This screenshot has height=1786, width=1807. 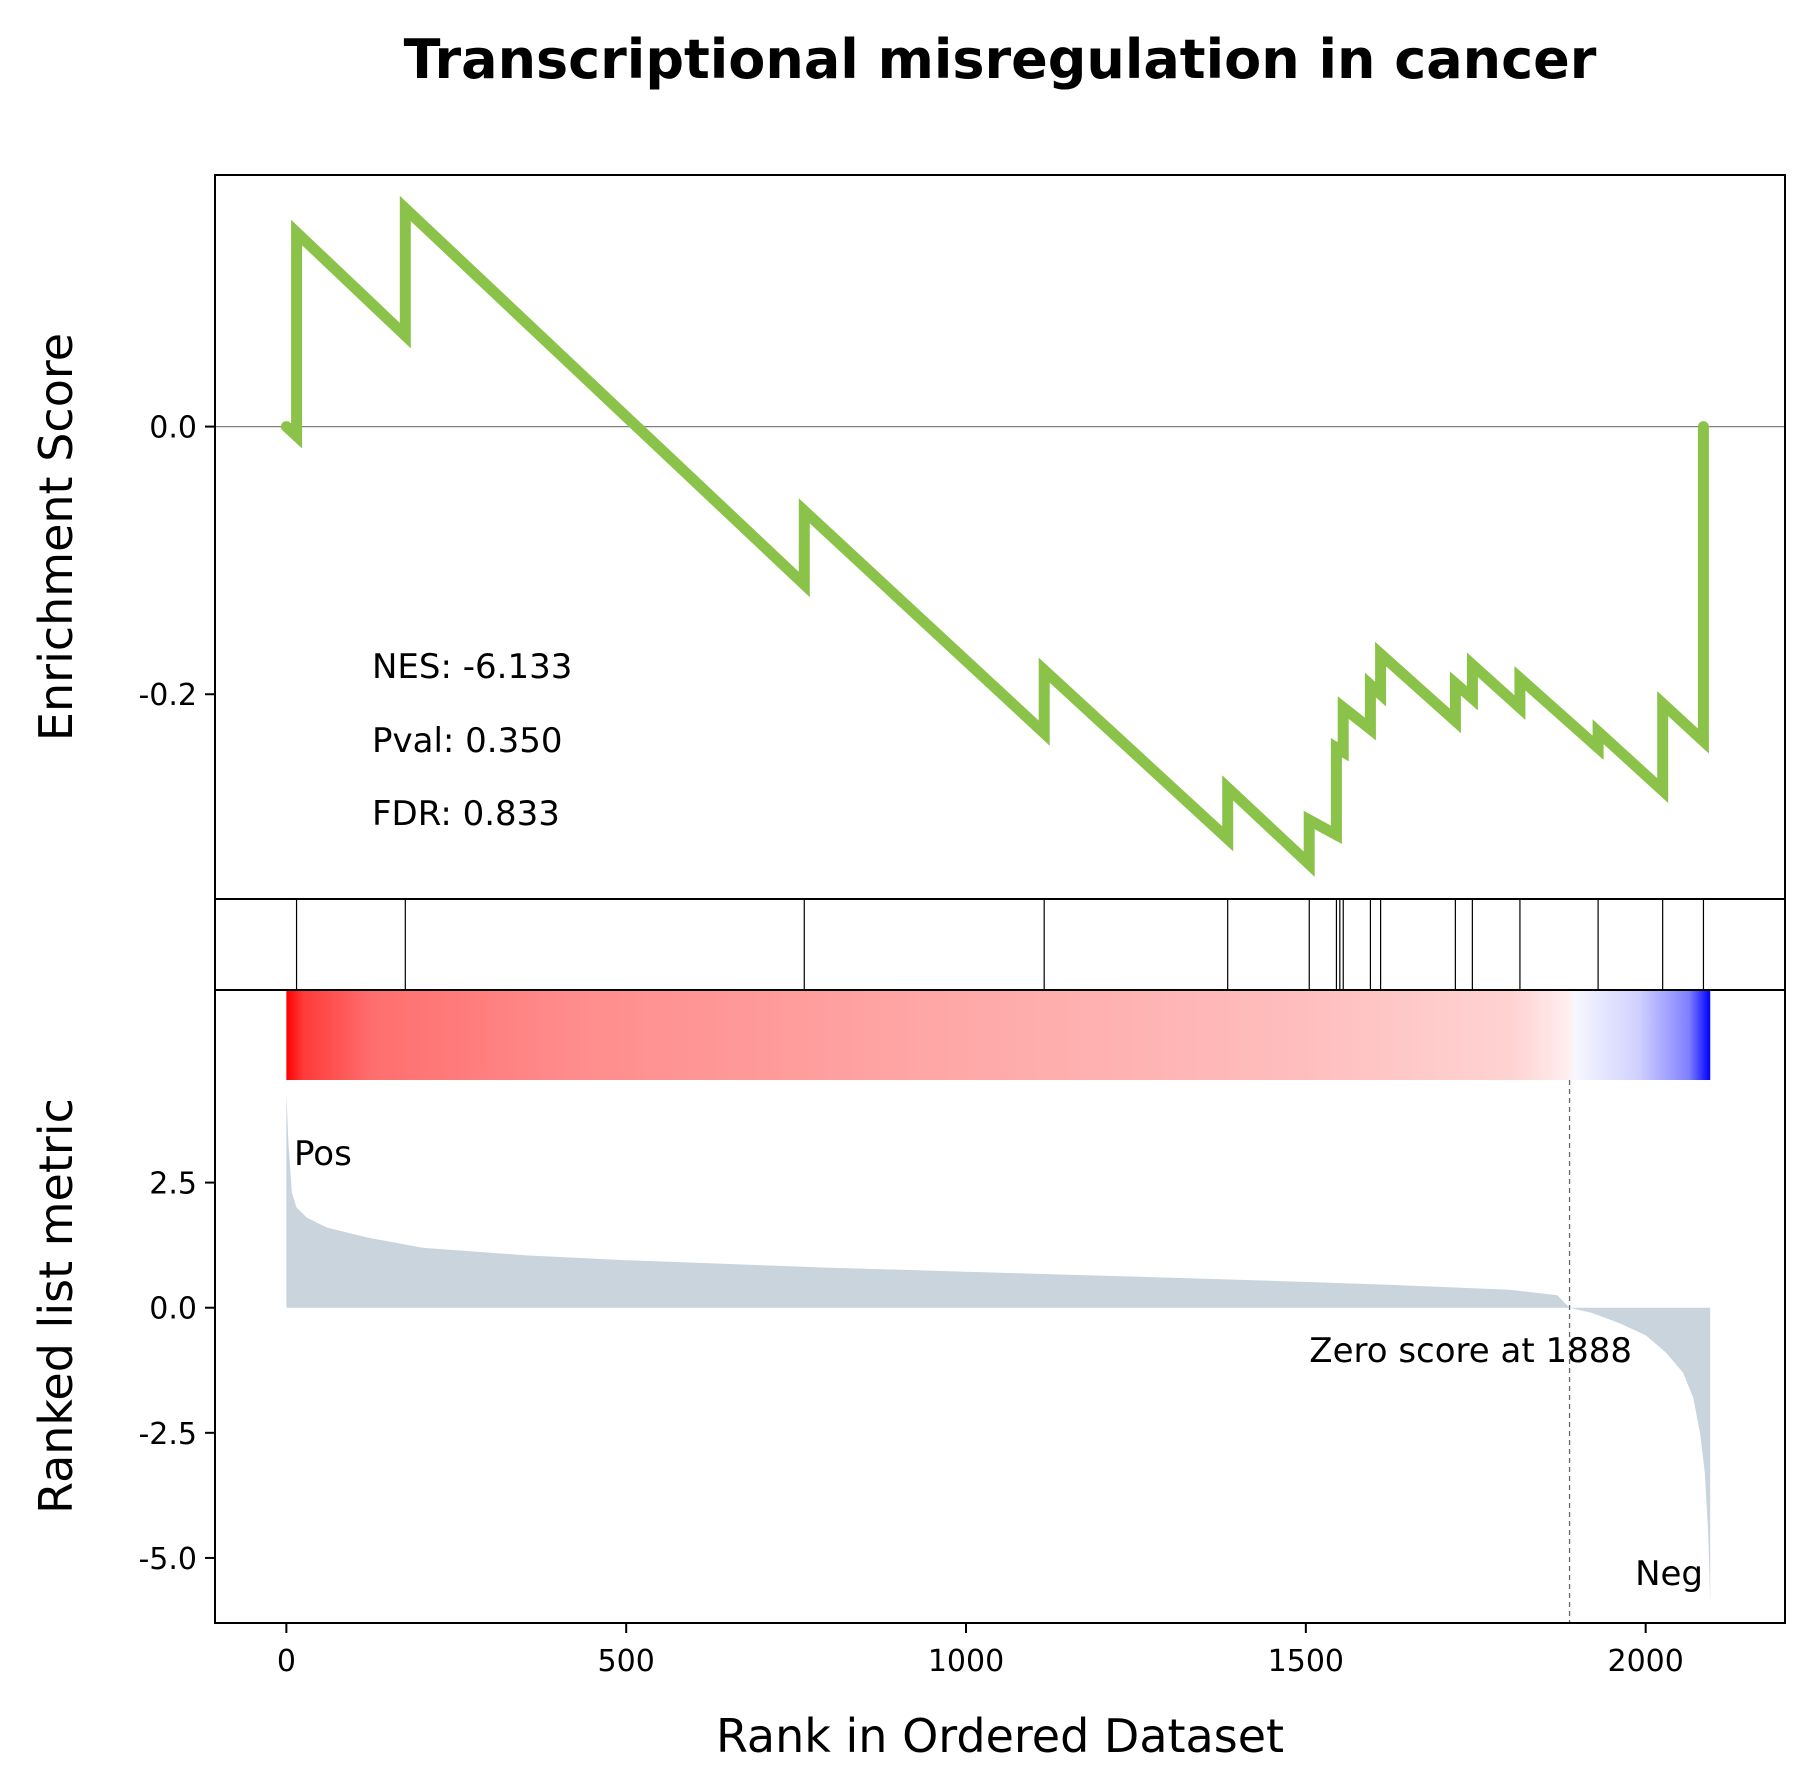 I want to click on x-tick-label: 500, so click(x=626, y=1661).